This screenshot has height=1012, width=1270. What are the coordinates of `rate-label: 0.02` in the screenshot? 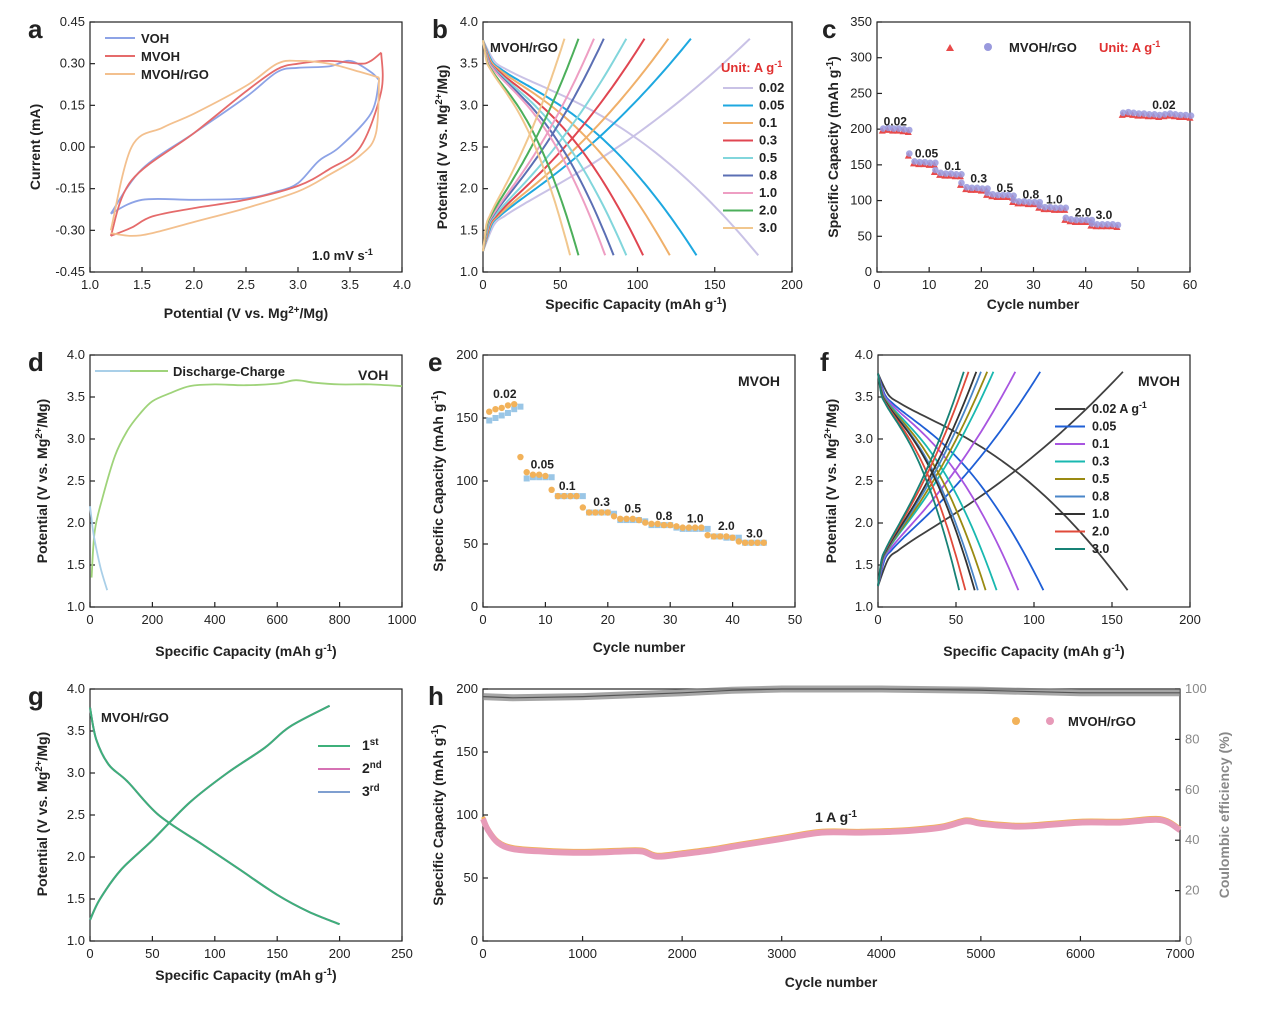 It's located at (505, 394).